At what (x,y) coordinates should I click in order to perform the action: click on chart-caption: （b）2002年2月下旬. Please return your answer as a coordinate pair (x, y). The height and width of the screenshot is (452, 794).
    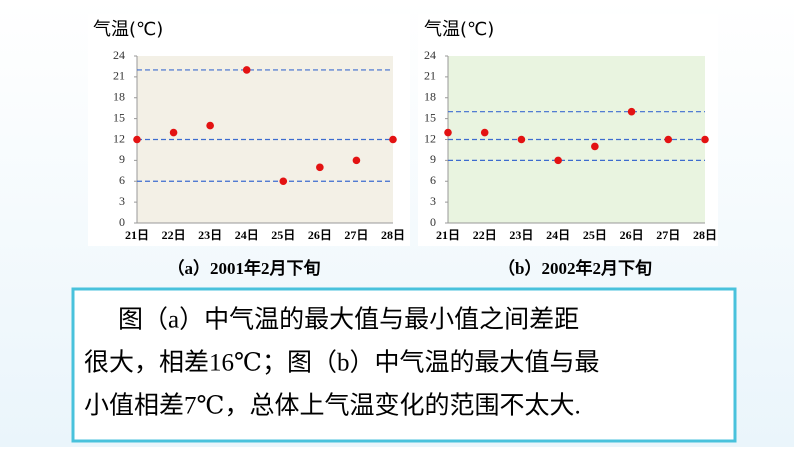
    Looking at the image, I should click on (575, 268).